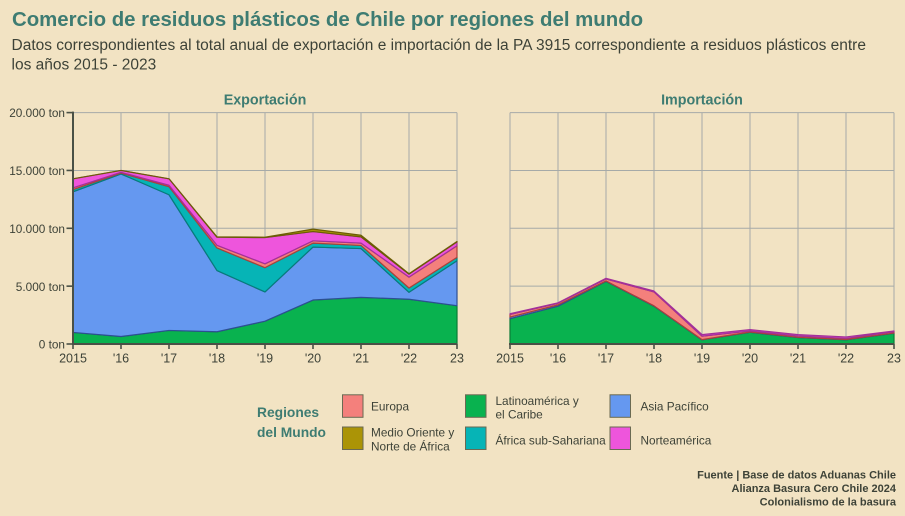 This screenshot has height=516, width=905. What do you see at coordinates (412, 432) in the screenshot?
I see `svg-text: Medio Oriente y` at bounding box center [412, 432].